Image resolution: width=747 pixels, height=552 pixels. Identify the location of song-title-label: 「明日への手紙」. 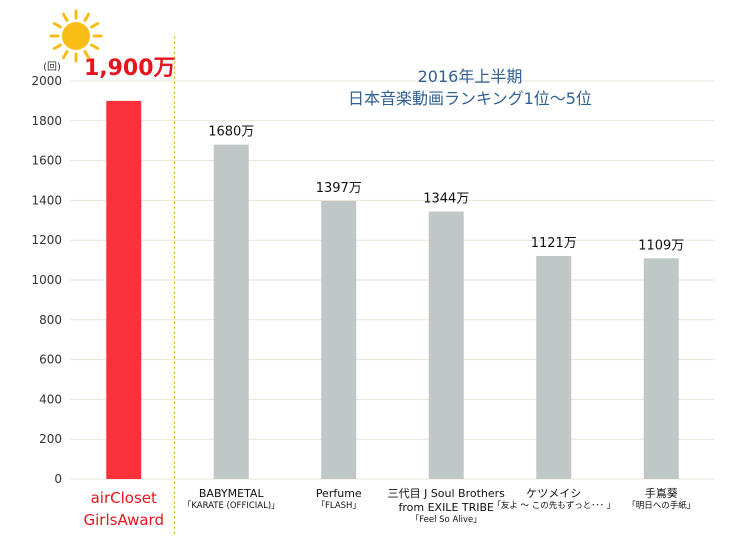
(661, 505).